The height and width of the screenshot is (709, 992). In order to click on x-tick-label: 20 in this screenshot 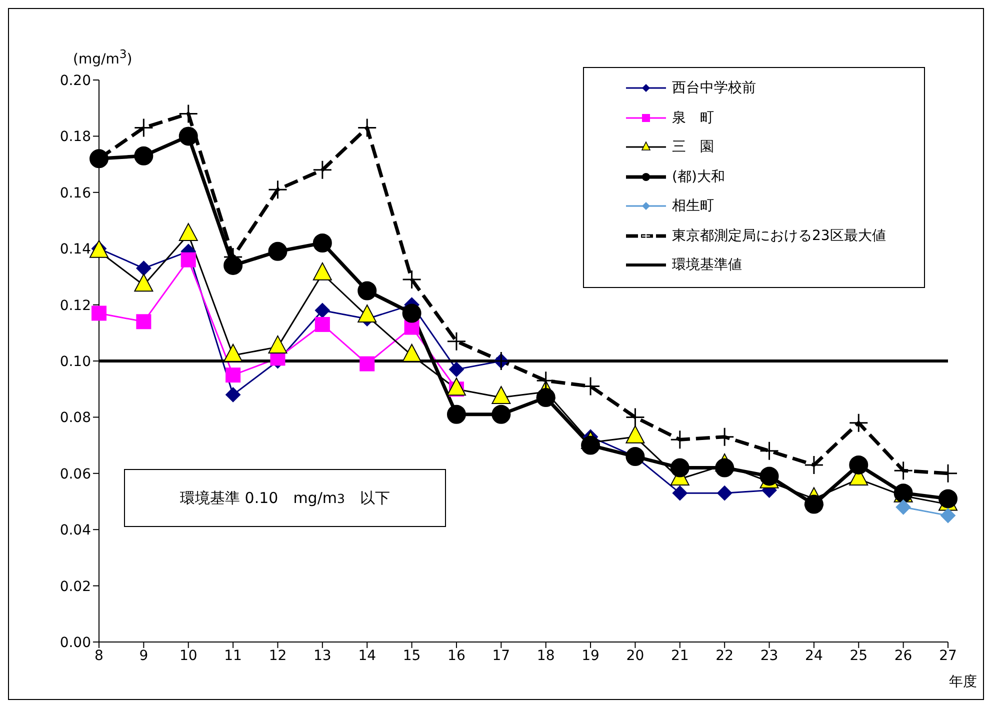, I will do `click(635, 656)`.